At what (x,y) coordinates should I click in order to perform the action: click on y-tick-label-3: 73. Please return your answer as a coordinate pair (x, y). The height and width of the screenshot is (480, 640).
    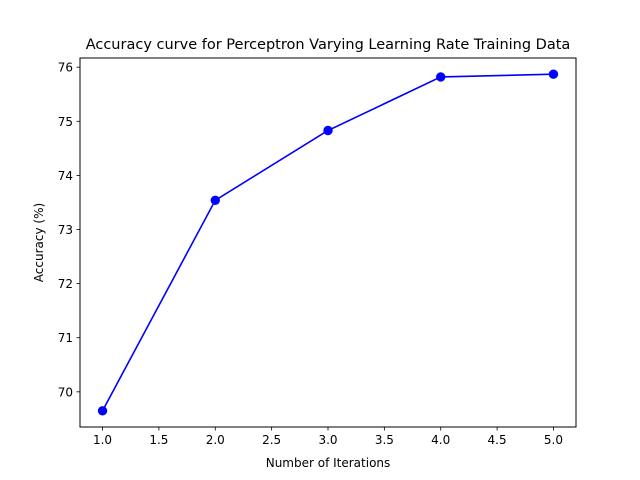
    Looking at the image, I should click on (65, 230).